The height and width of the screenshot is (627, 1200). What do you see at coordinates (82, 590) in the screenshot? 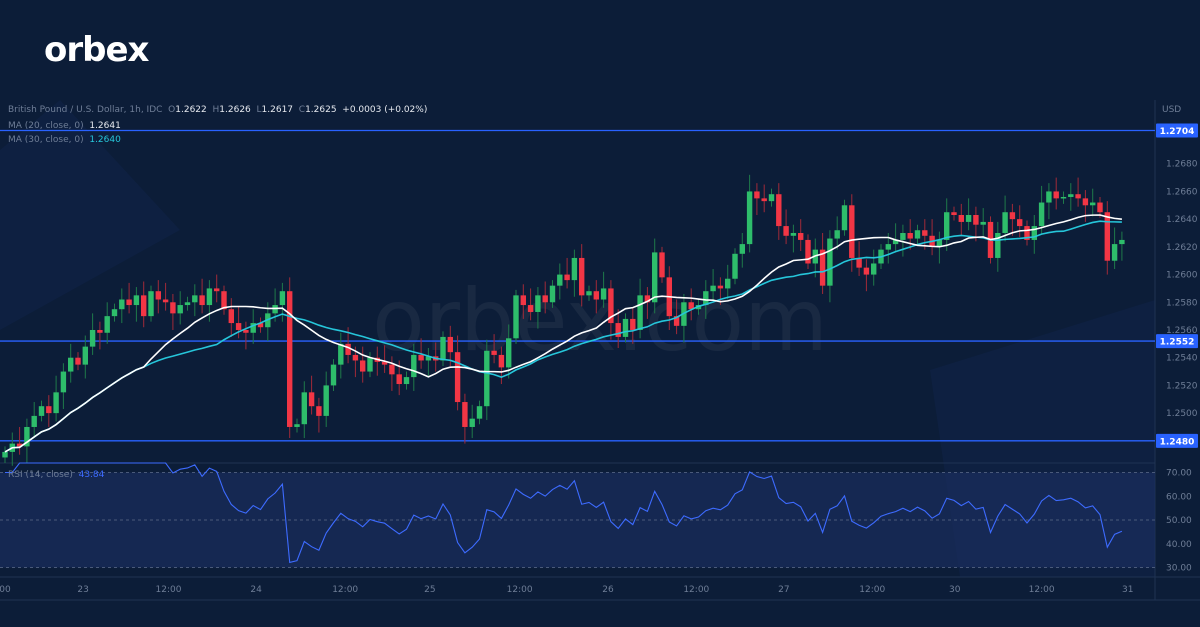
I see `time-tick: 23` at bounding box center [82, 590].